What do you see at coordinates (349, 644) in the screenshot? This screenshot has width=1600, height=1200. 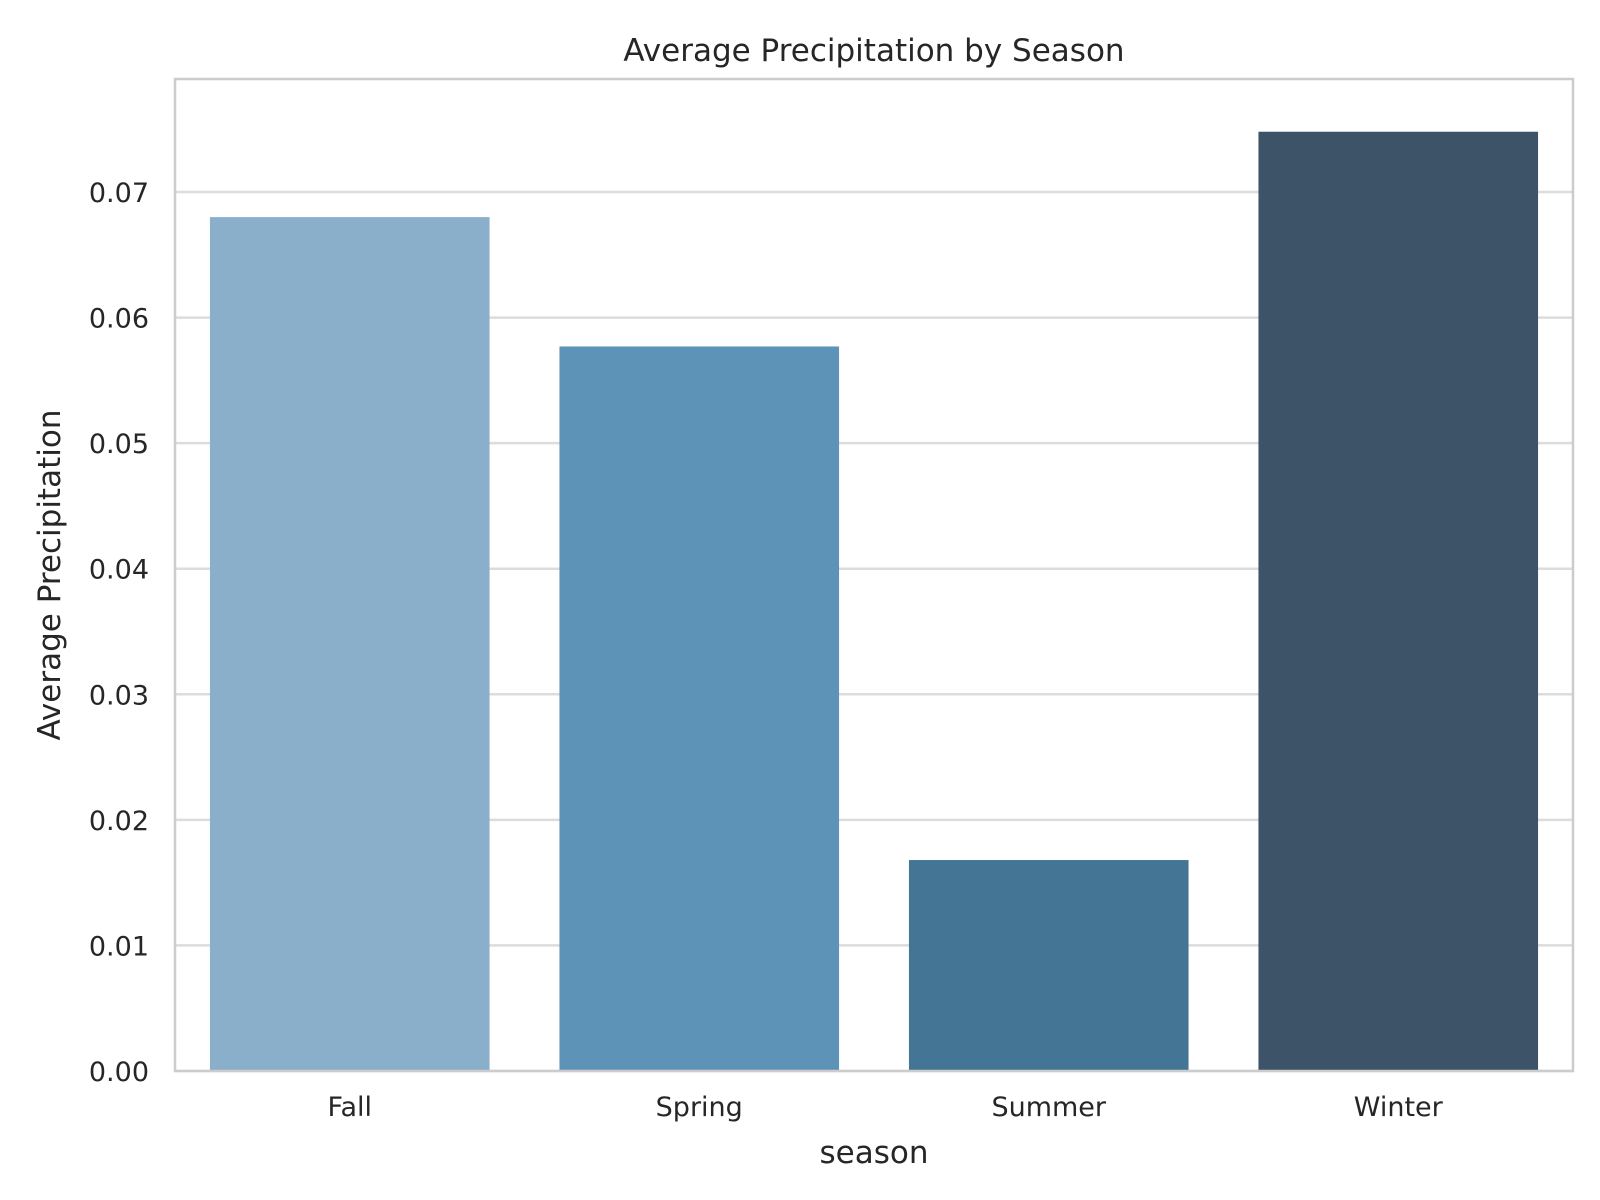 I see `bar-fall` at bounding box center [349, 644].